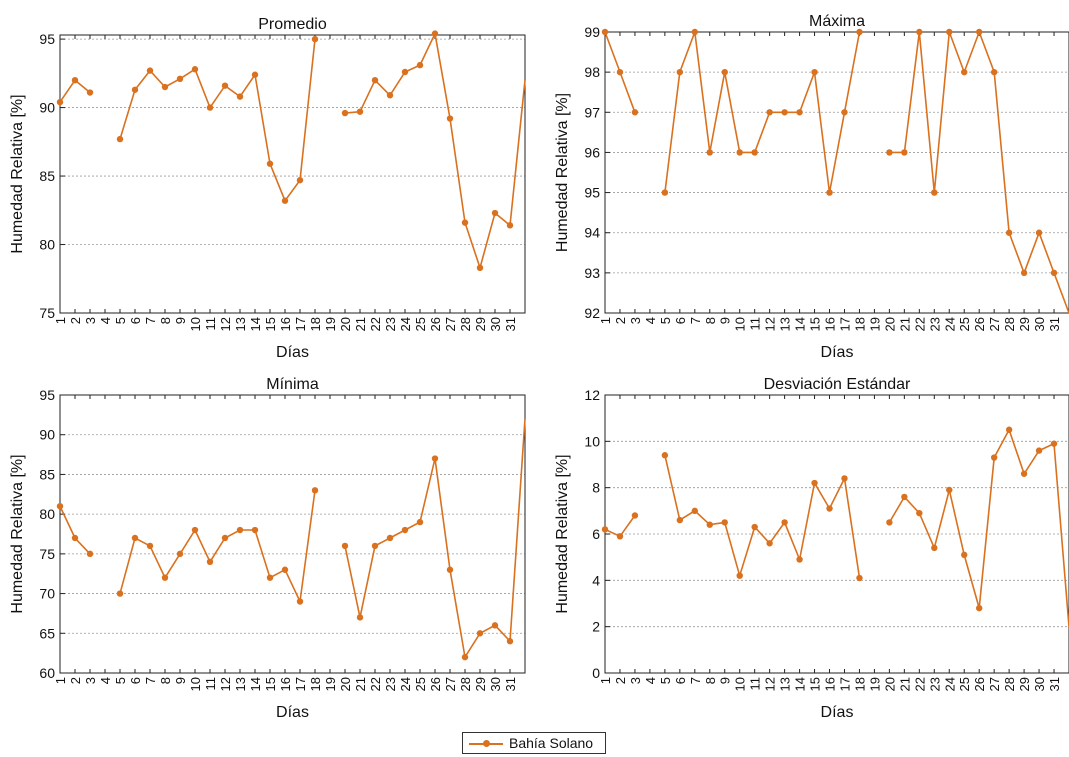  What do you see at coordinates (510, 684) in the screenshot?
I see `x-tick-label: 31` at bounding box center [510, 684].